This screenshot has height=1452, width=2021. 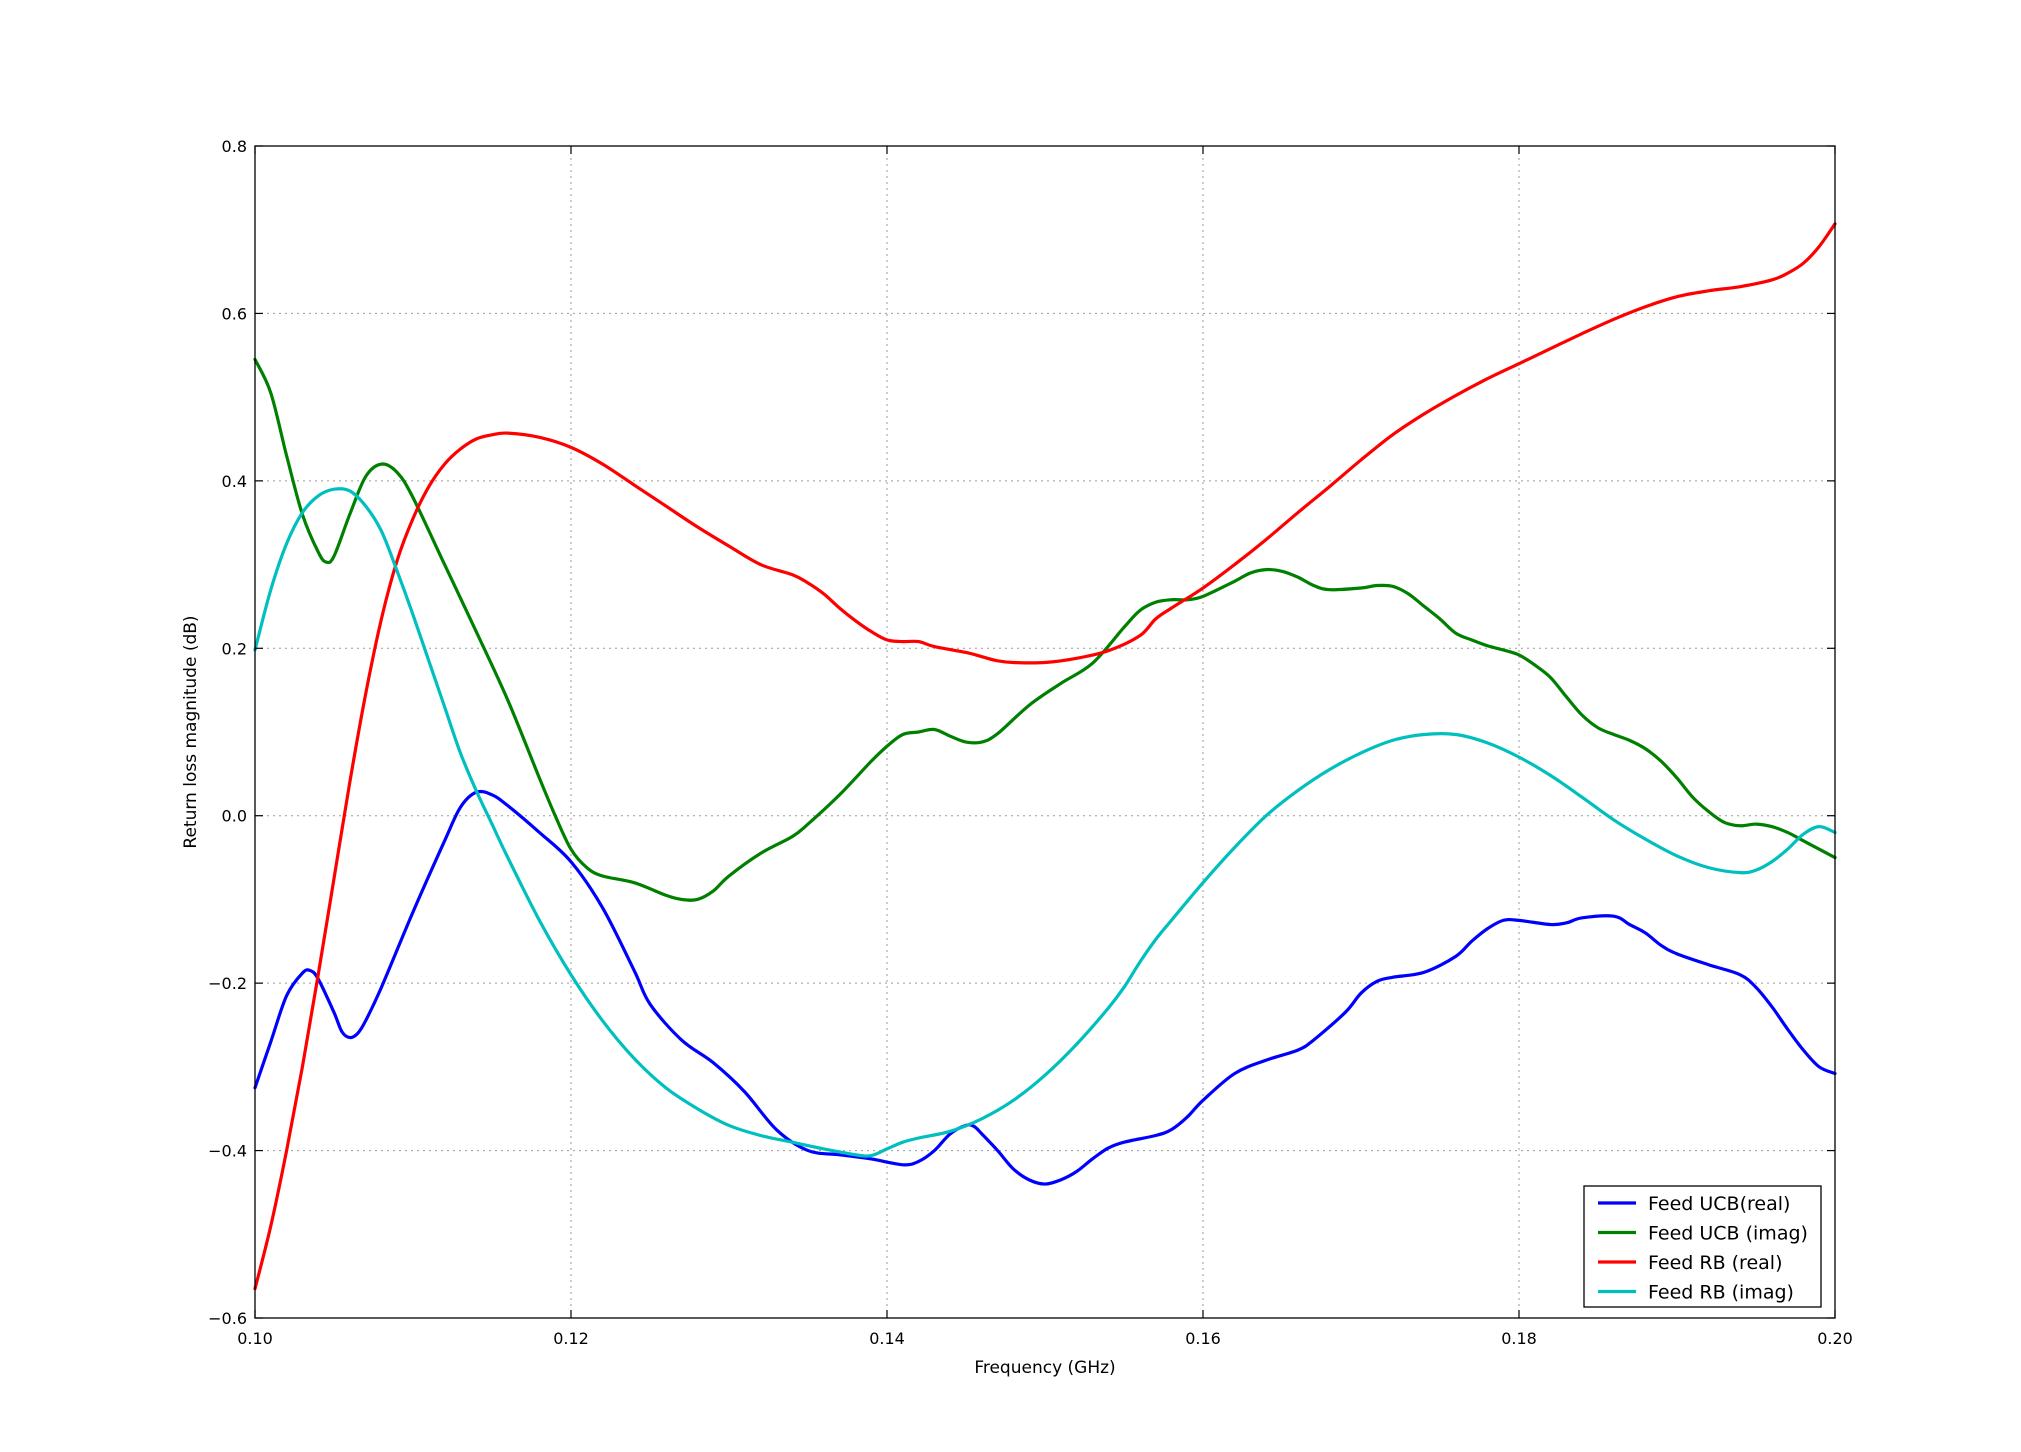 What do you see at coordinates (234, 313) in the screenshot?
I see `y-tick-label: 0.6` at bounding box center [234, 313].